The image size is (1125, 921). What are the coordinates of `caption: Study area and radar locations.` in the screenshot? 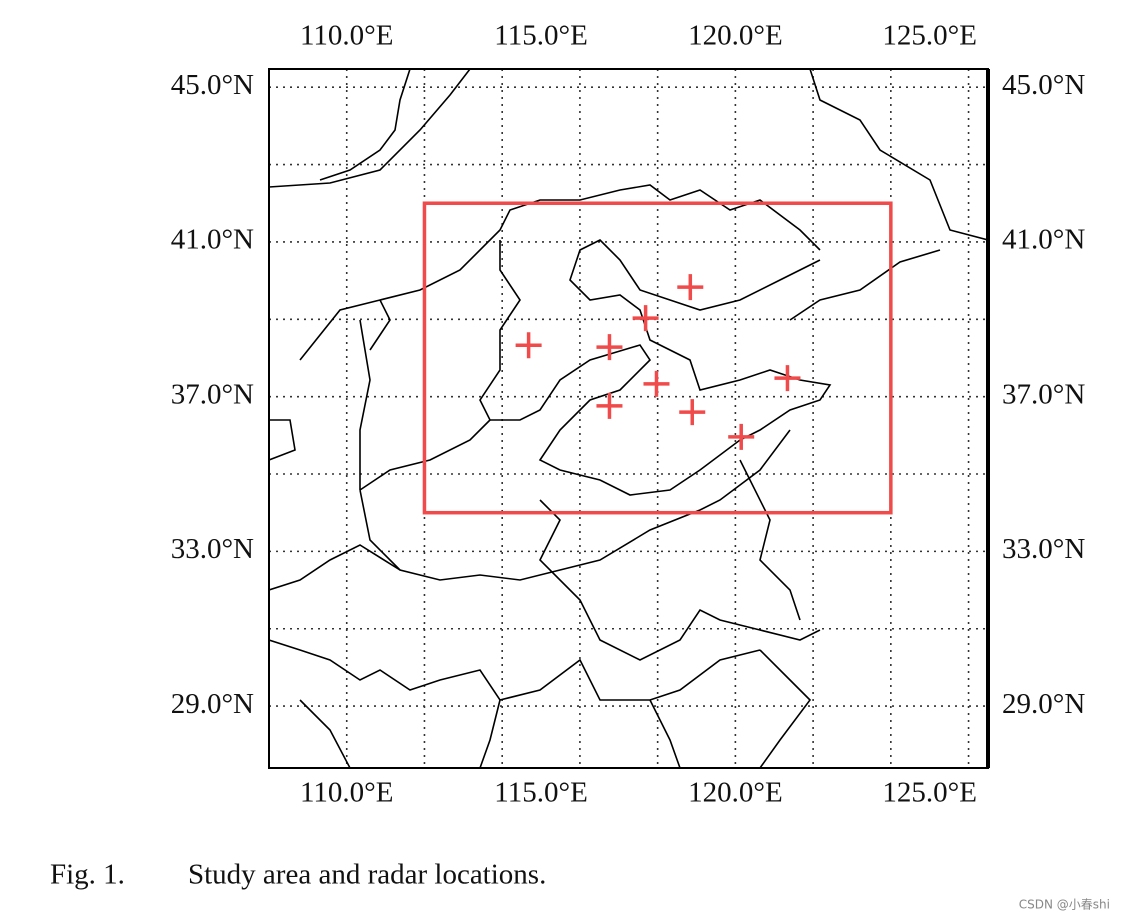 It's located at (367, 875).